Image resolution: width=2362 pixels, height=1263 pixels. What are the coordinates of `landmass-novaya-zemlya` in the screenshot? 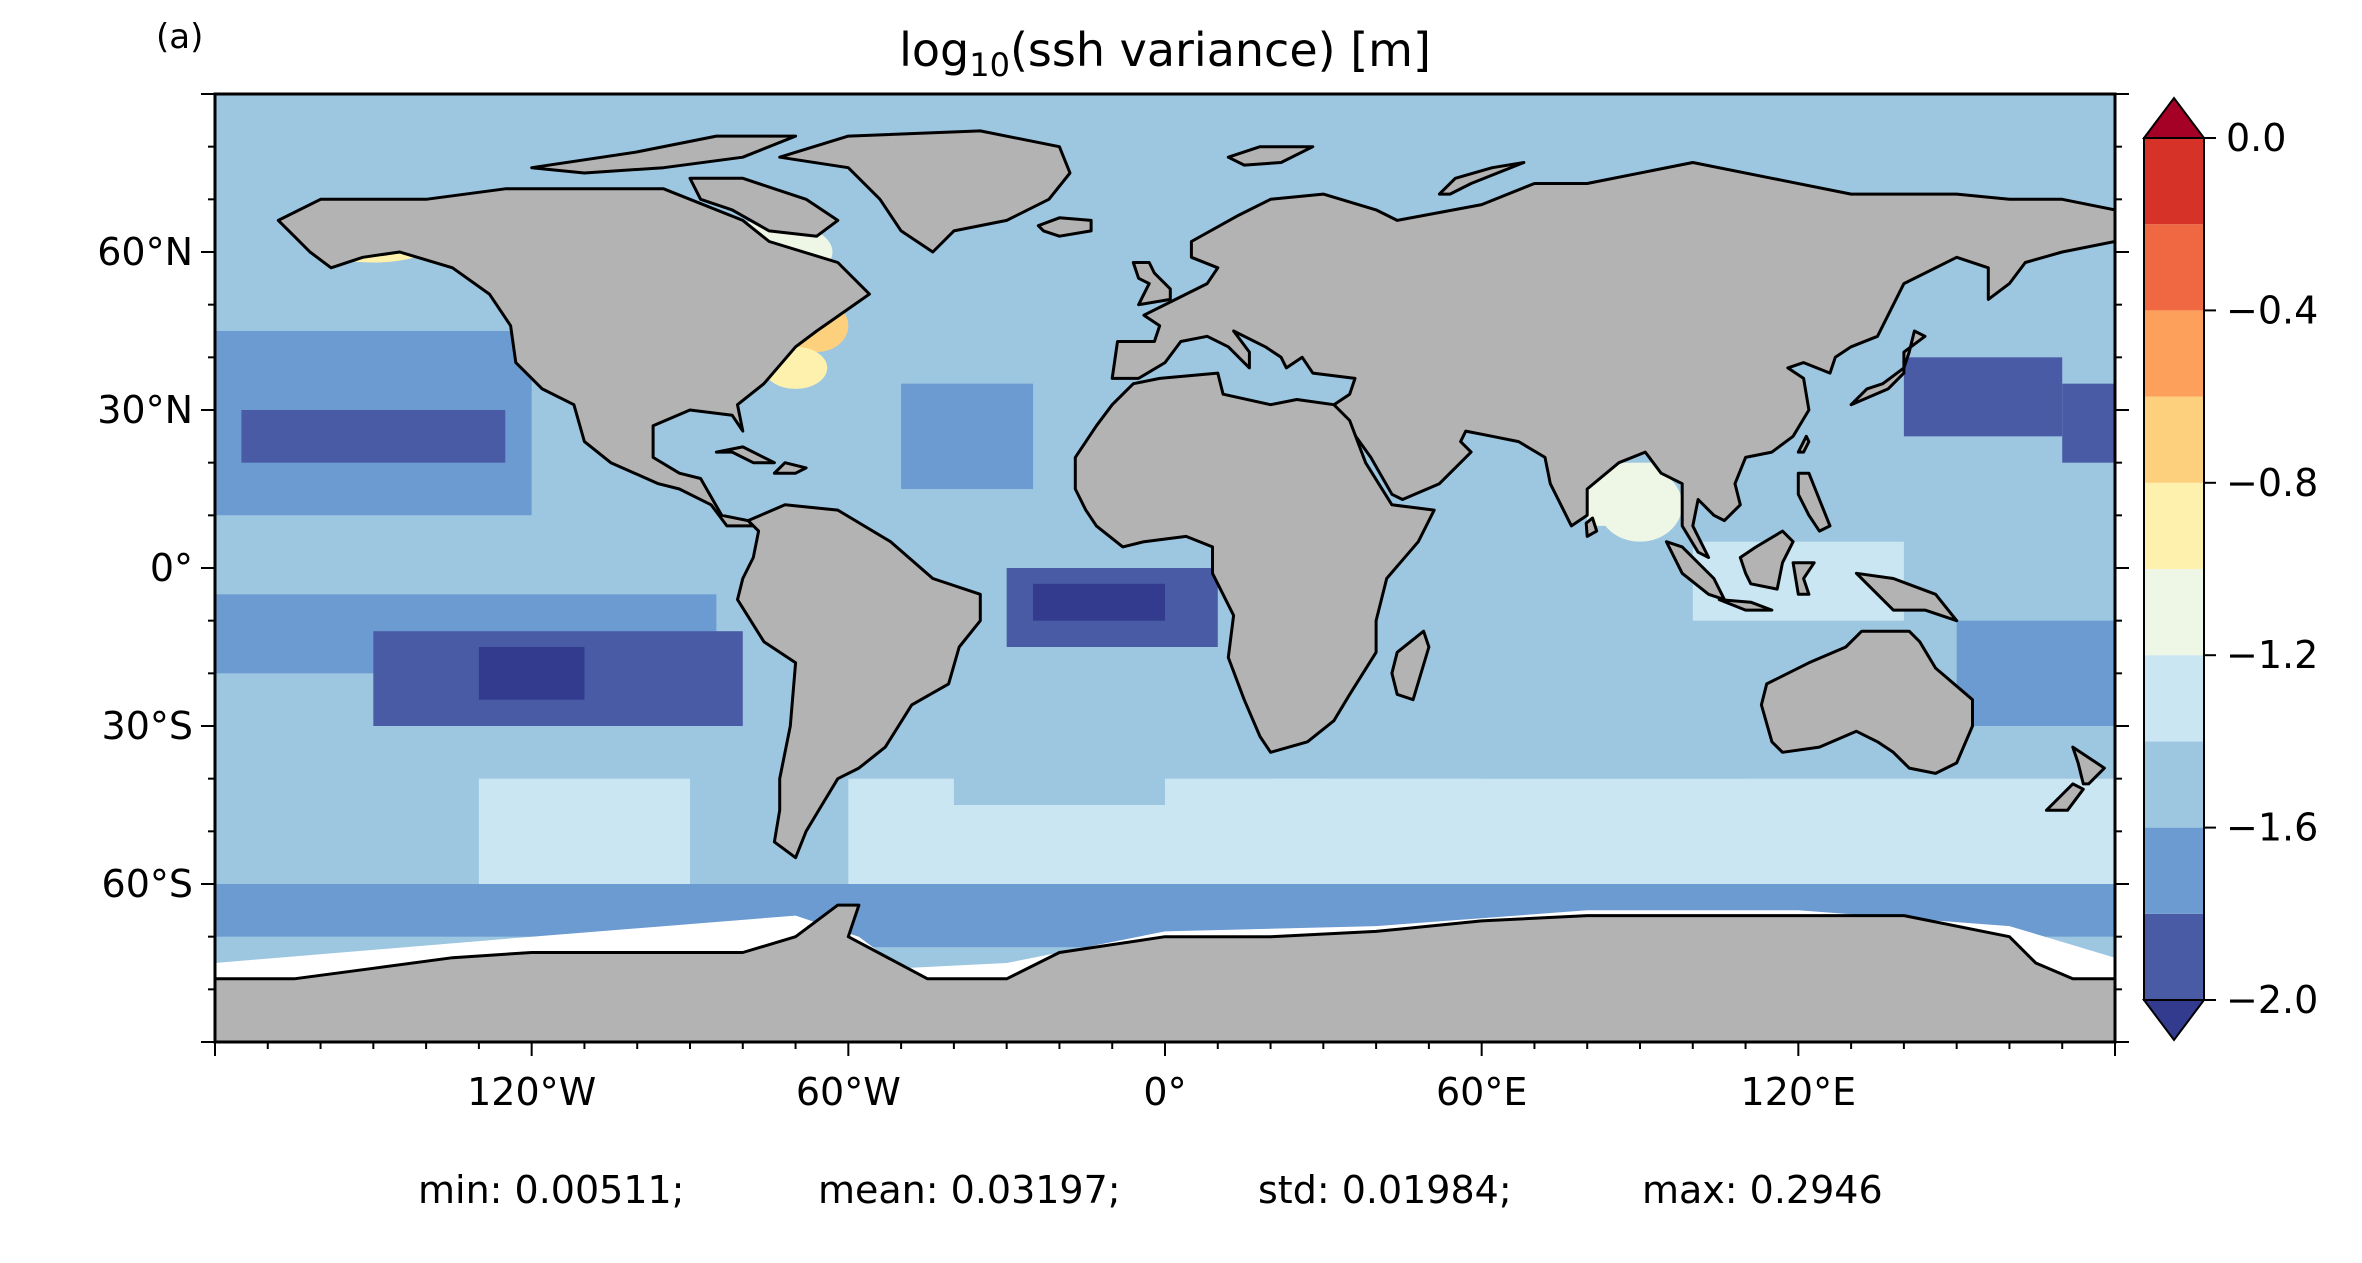 It's located at (1481, 178).